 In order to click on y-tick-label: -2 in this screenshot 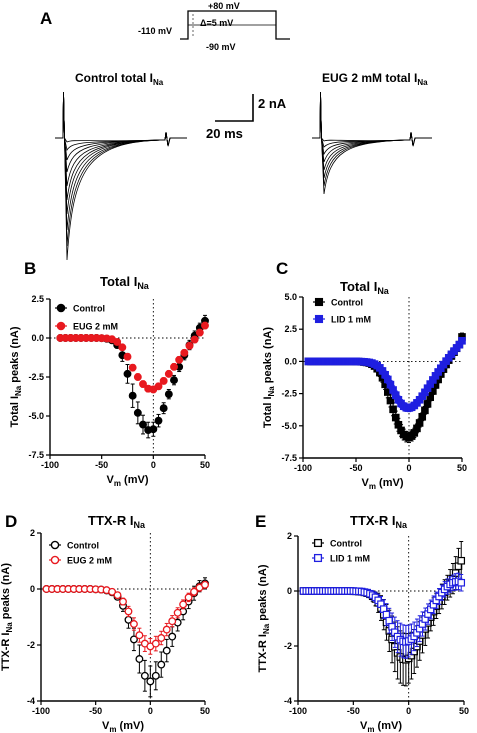, I will do `click(288, 646)`.